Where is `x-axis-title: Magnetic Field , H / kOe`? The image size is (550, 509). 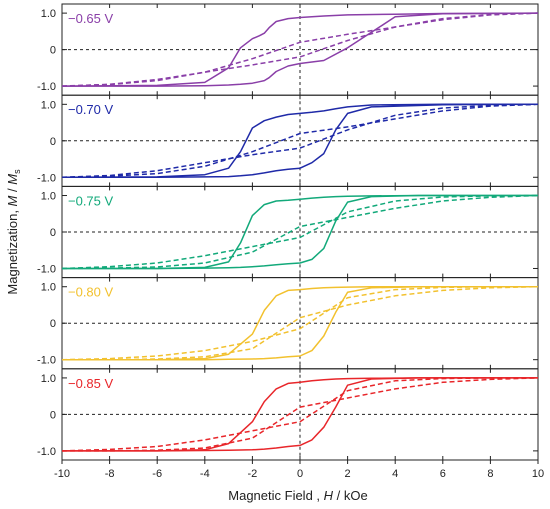
x-axis-title: Magnetic Field , H / kOe is located at coordinates (297, 495).